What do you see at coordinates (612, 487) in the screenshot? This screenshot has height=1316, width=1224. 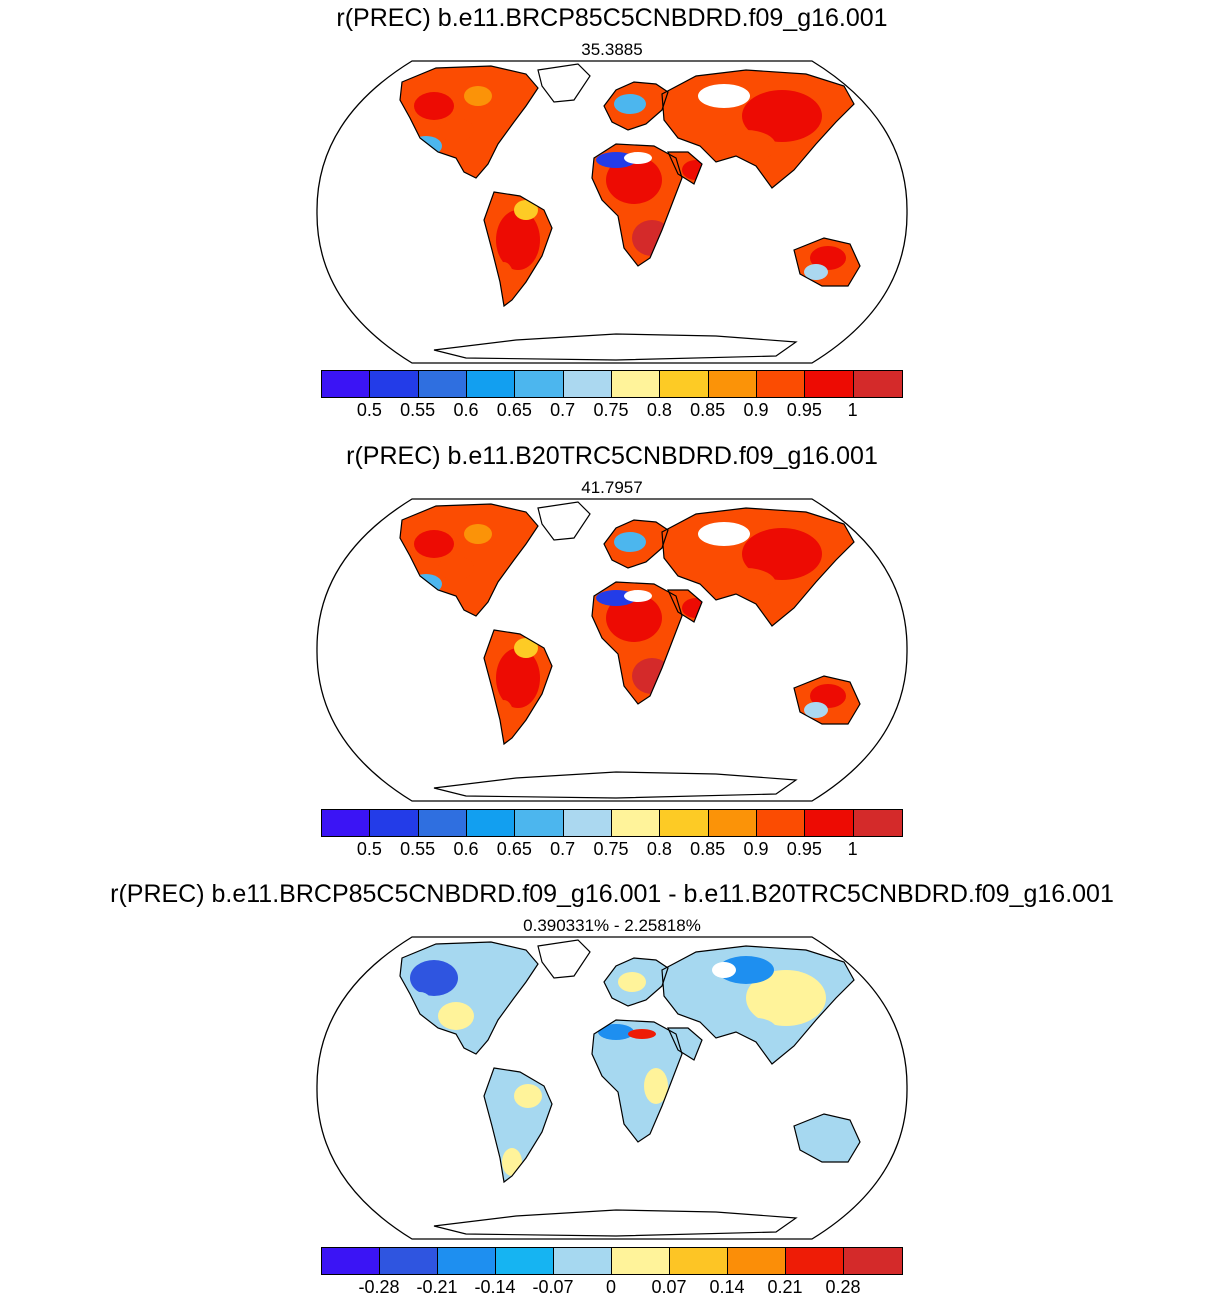 I see `panel-2-subtitle: 41.7957` at bounding box center [612, 487].